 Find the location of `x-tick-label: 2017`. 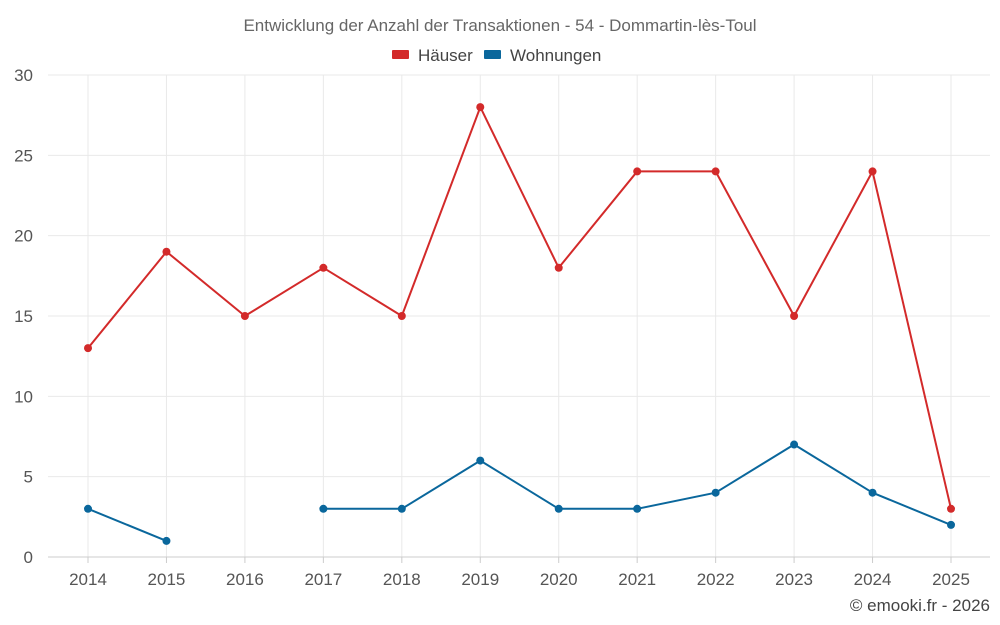

x-tick-label: 2017 is located at coordinates (323, 579).